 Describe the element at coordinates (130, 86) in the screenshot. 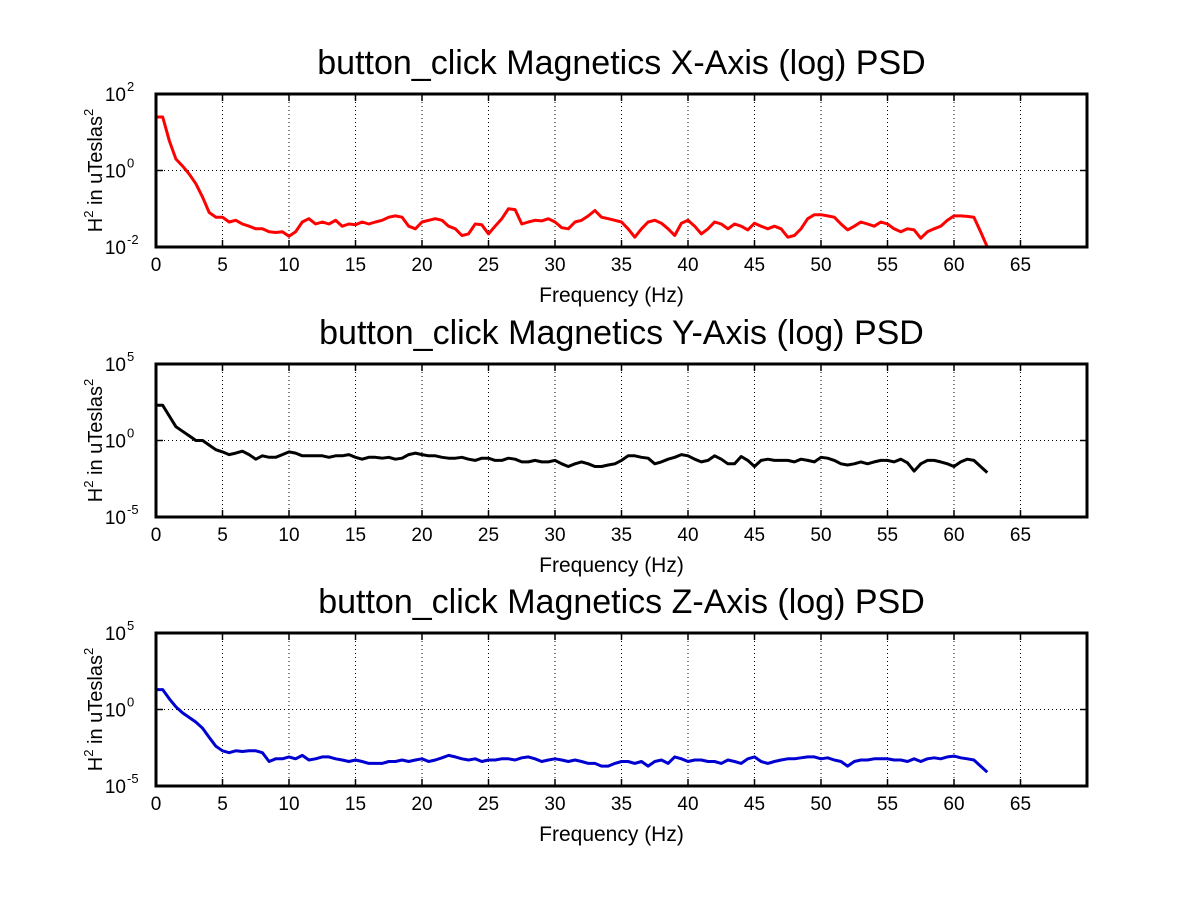

I see `y-tick-exponent: 2` at that location.